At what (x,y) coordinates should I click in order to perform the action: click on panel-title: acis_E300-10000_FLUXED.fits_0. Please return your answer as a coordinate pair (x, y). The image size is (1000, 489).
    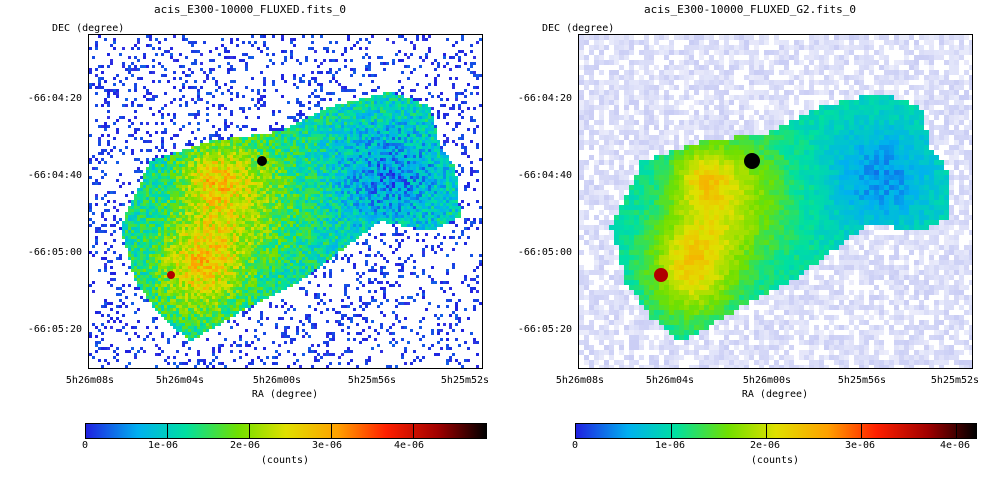
    Looking at the image, I should click on (250, 9).